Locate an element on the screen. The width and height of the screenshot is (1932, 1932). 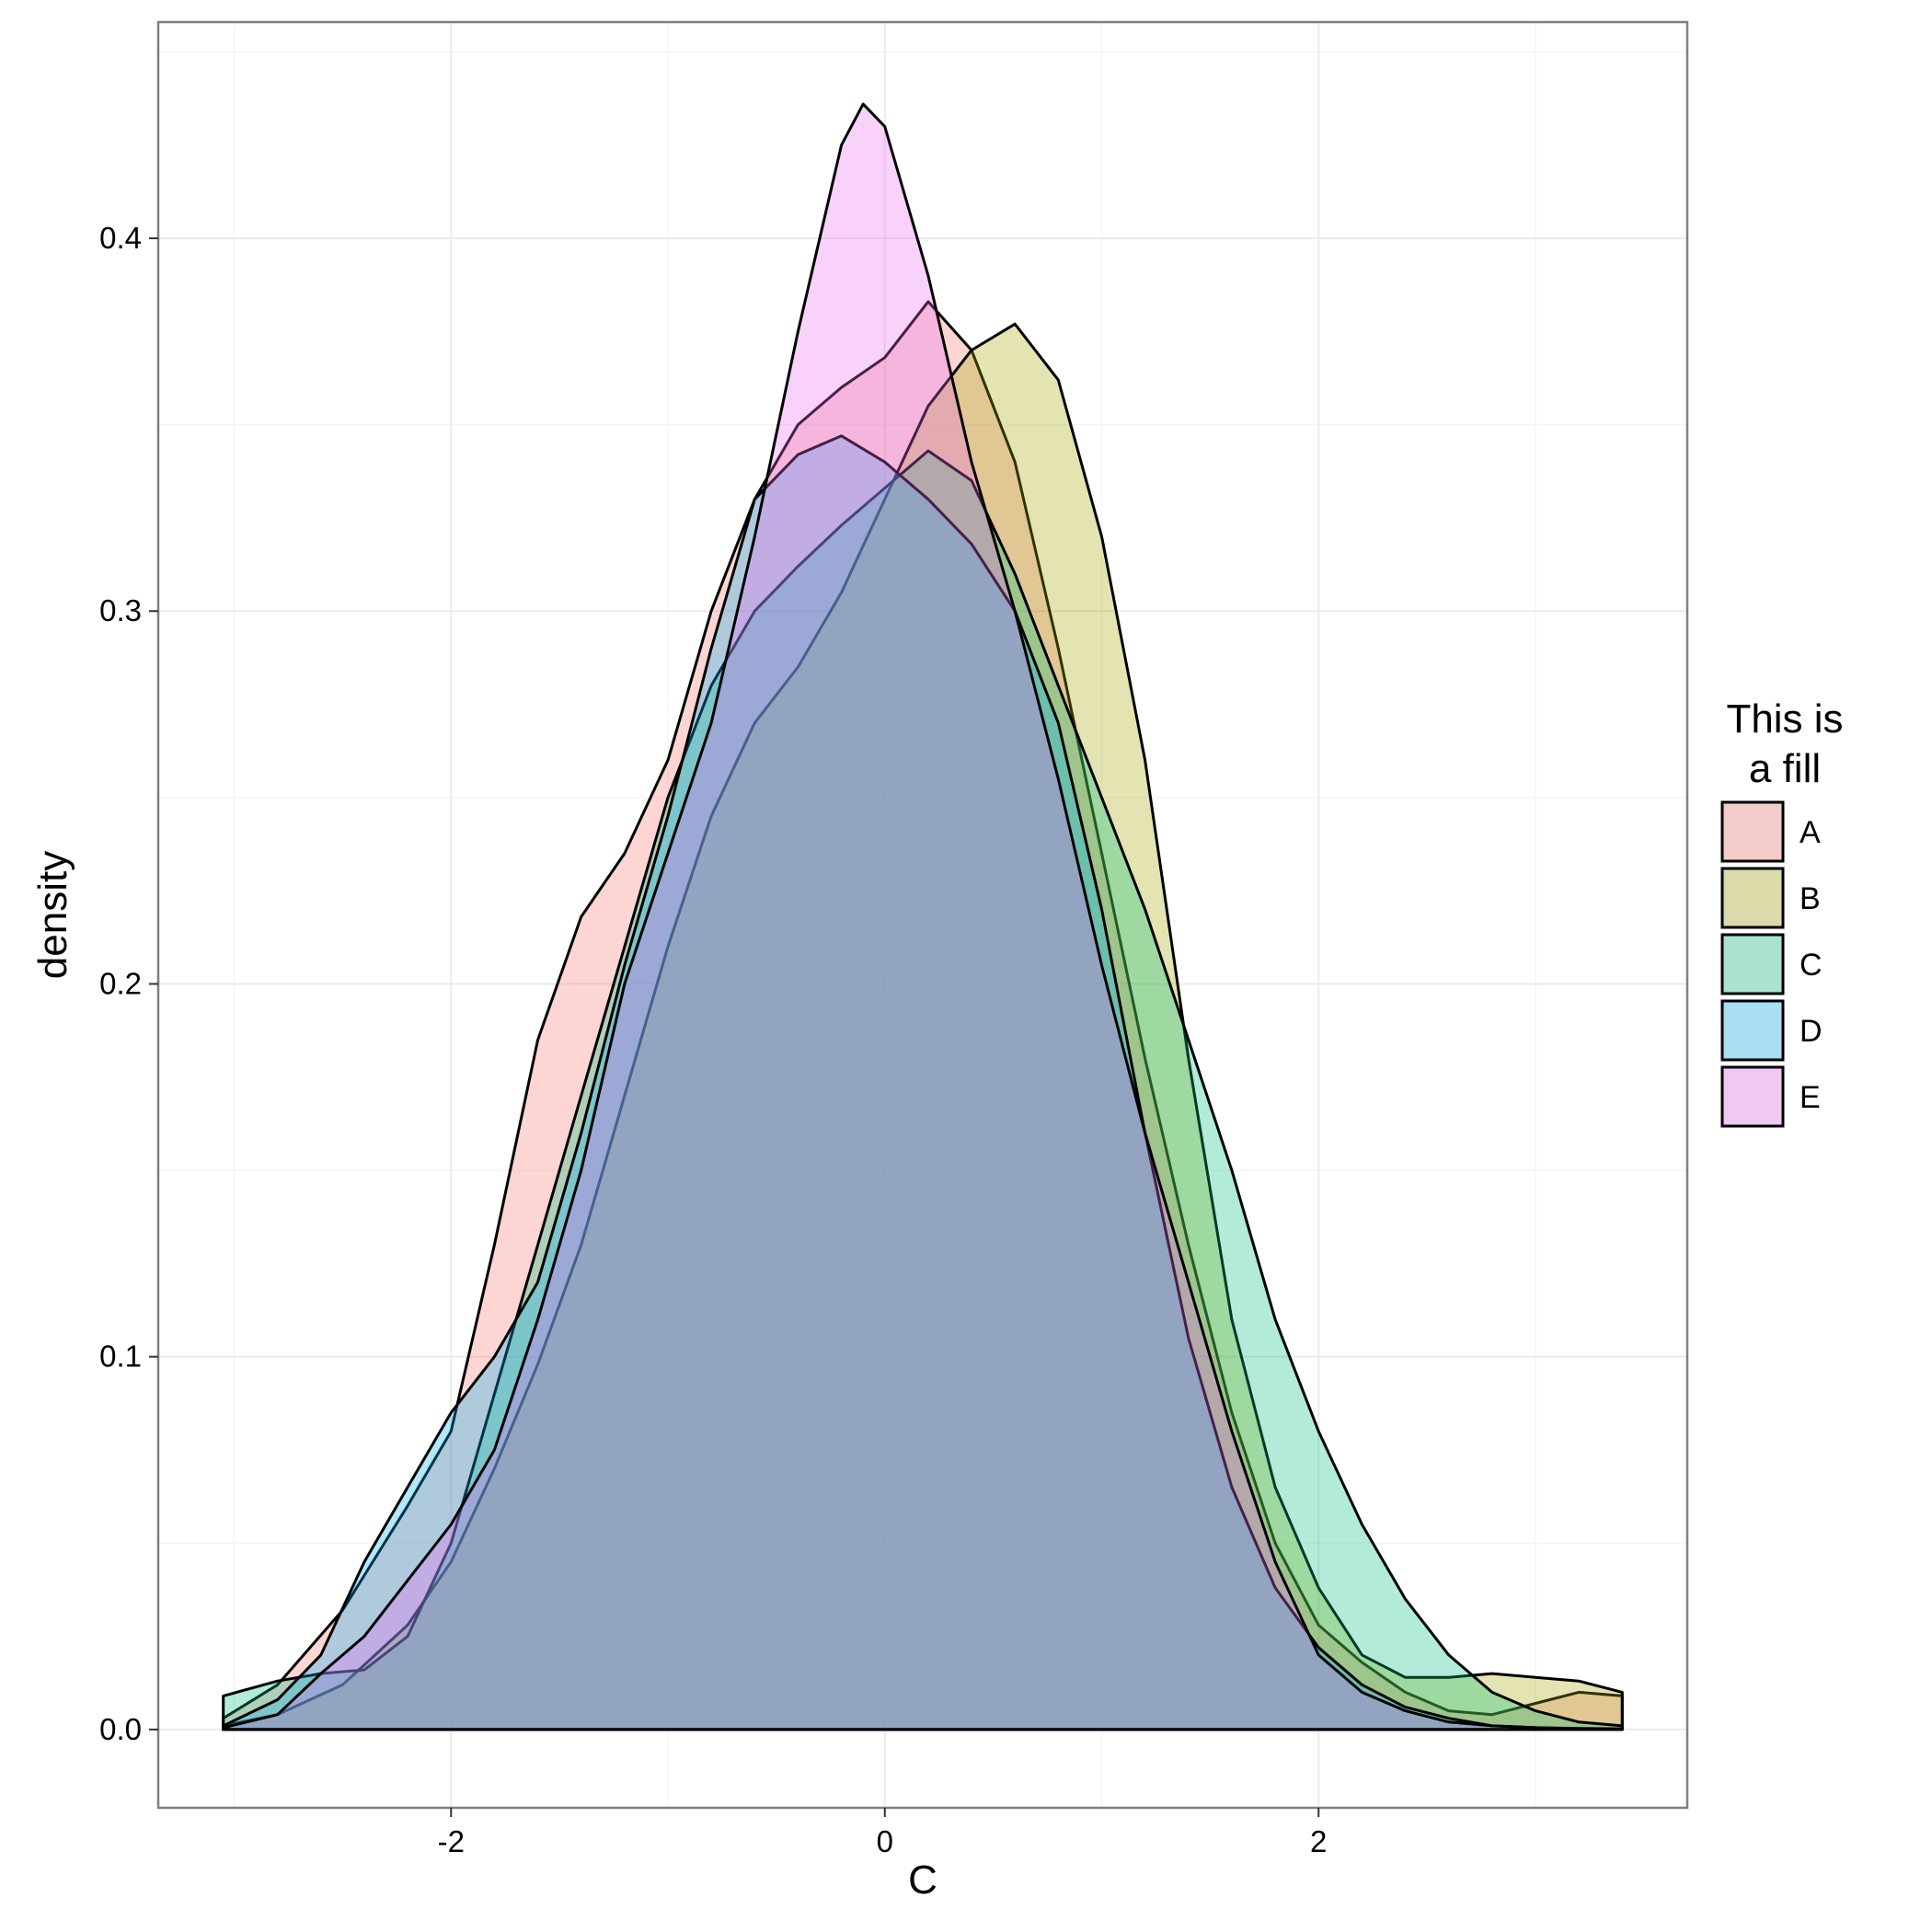
legend-label-d: D is located at coordinates (1811, 1031).